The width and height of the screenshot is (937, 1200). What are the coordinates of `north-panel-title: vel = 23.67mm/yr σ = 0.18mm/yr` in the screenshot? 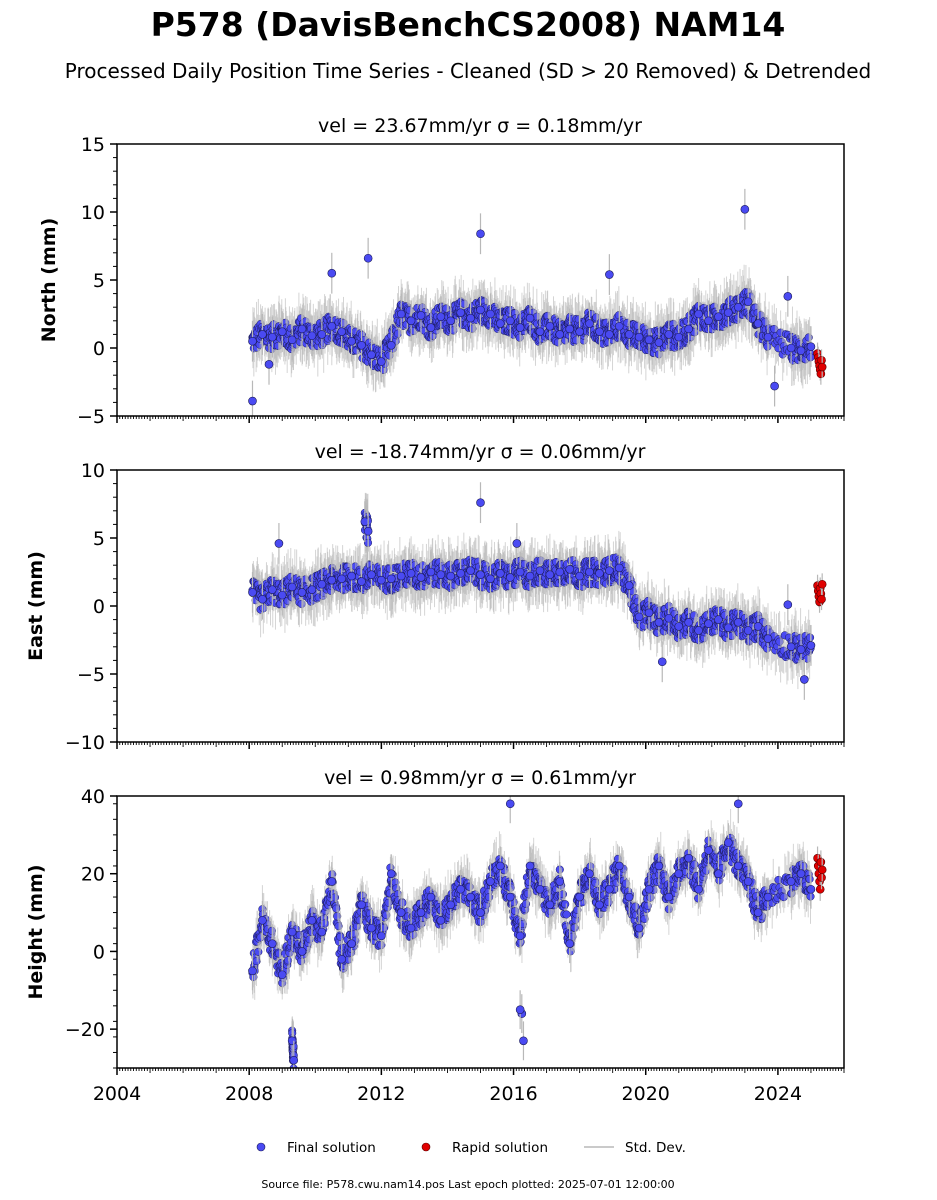 It's located at (480, 126).